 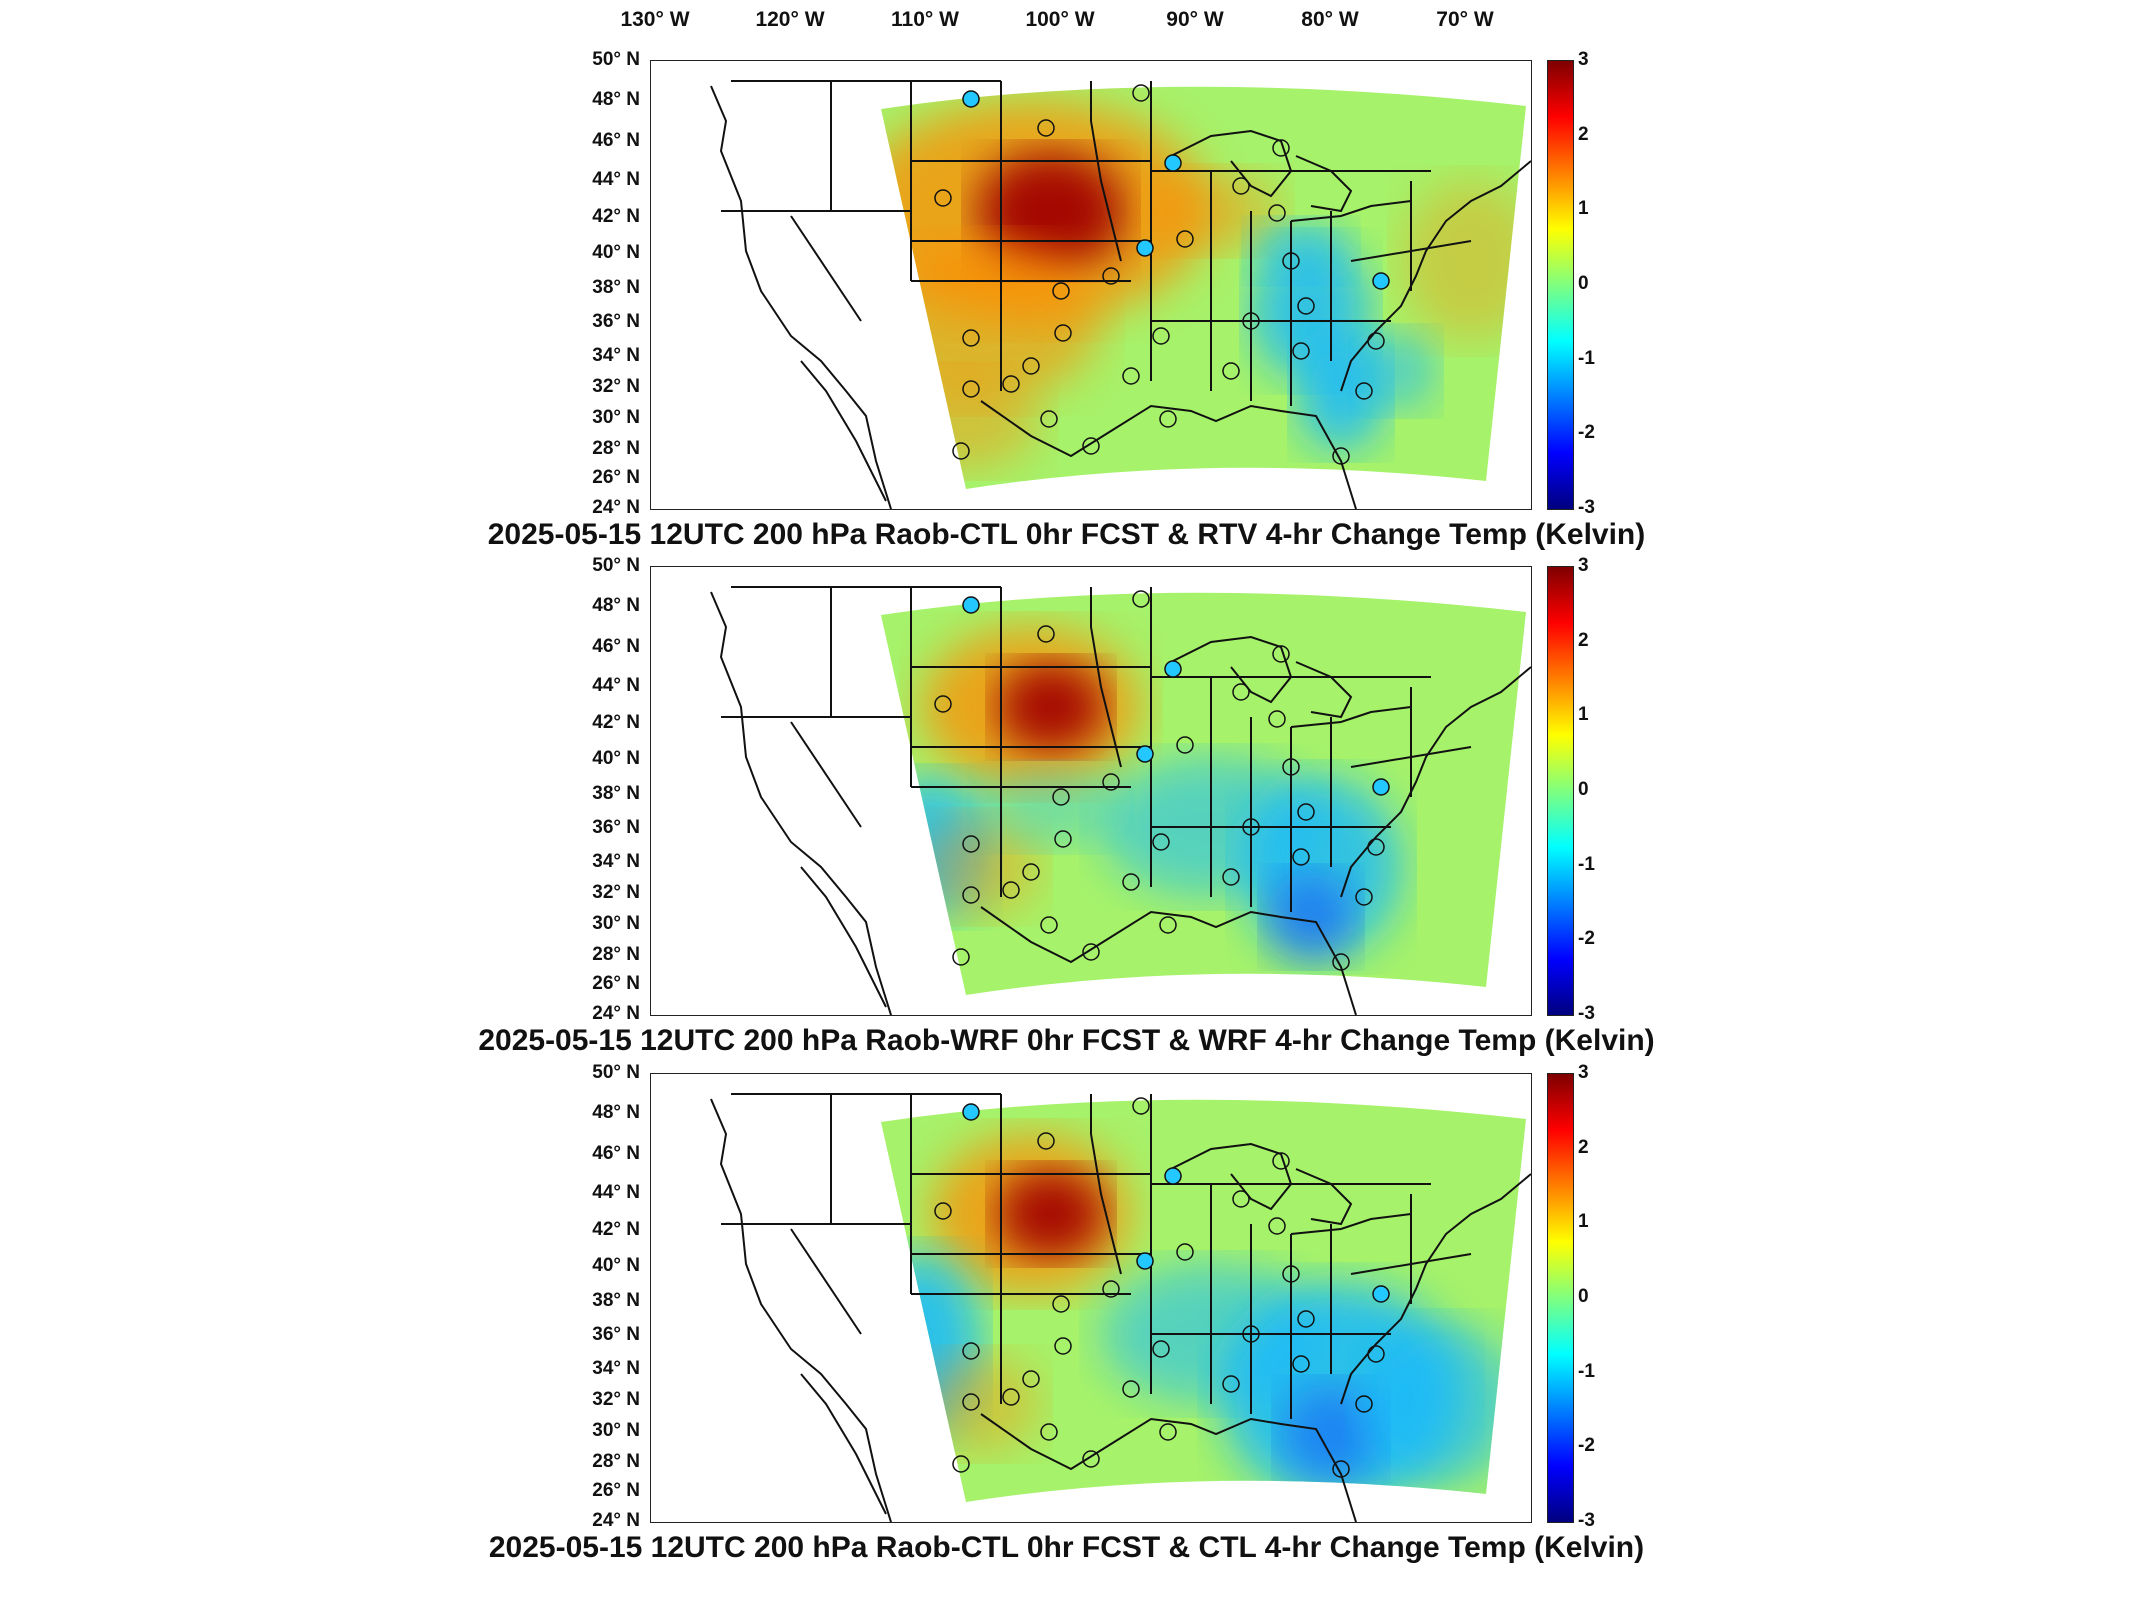 I want to click on colorbar-tick-label: 2, so click(x=1583, y=134).